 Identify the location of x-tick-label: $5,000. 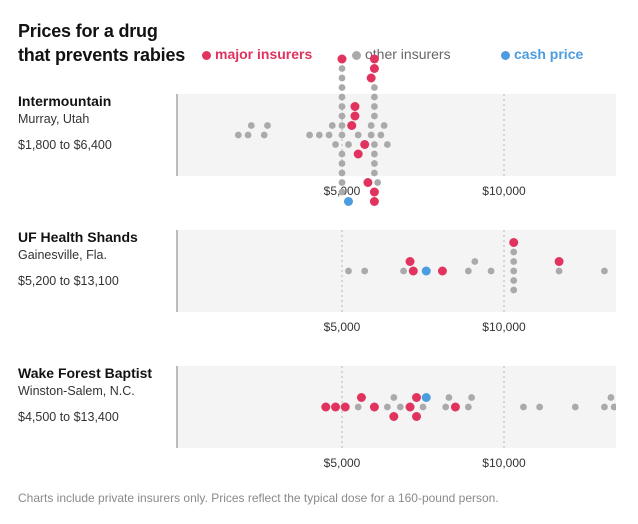
(342, 463).